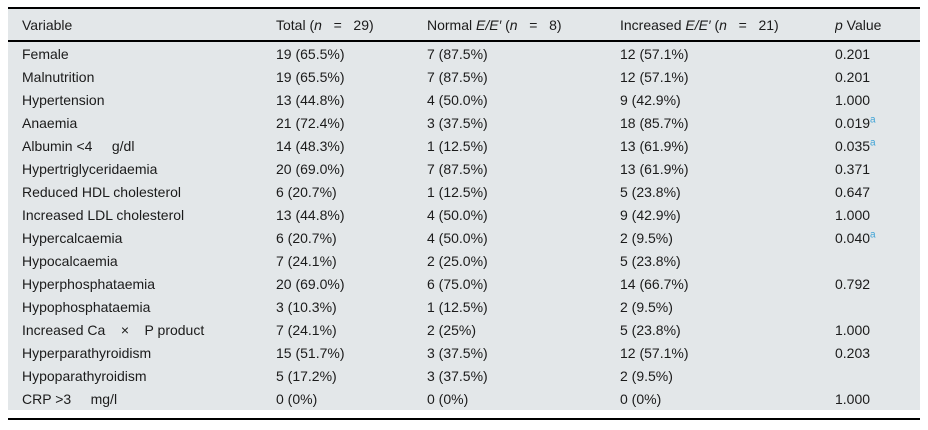 This screenshot has width=928, height=430. What do you see at coordinates (306, 375) in the screenshot?
I see `total-cell: 5 (17.2%)` at bounding box center [306, 375].